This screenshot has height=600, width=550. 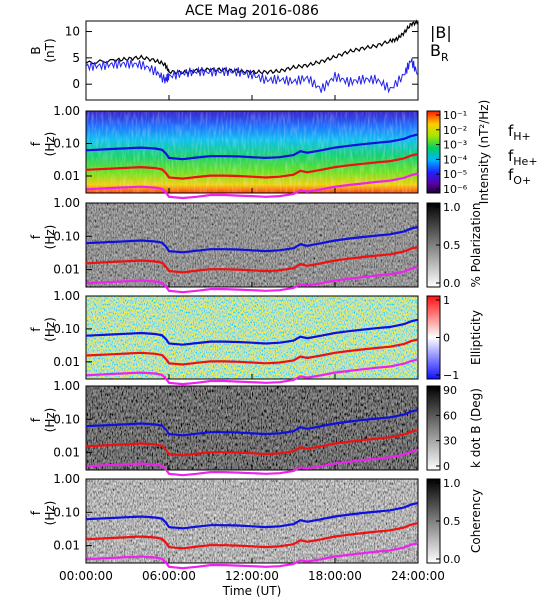 What do you see at coordinates (446, 466) in the screenshot?
I see `k-dot-b-colorbar-tick-label: 0` at bounding box center [446, 466].